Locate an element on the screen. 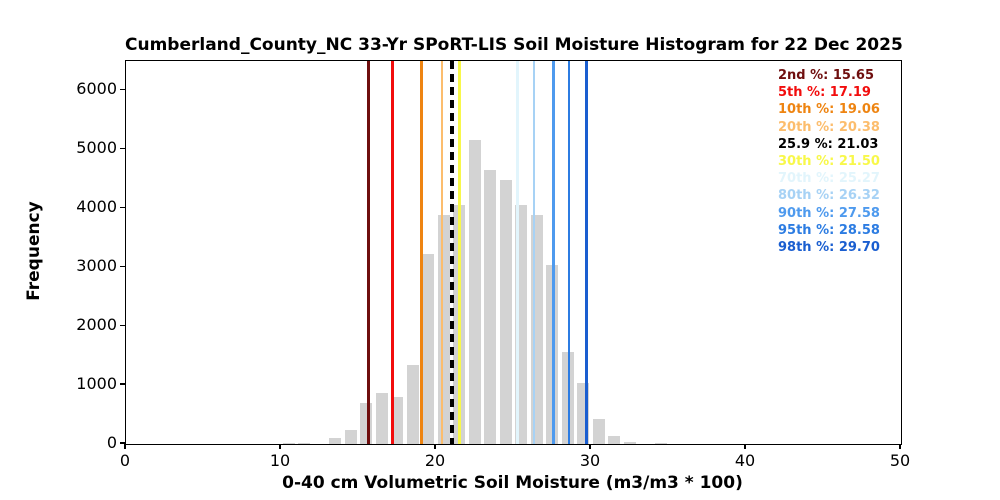 The width and height of the screenshot is (1000, 500). x-tick-label: 0 is located at coordinates (125, 460).